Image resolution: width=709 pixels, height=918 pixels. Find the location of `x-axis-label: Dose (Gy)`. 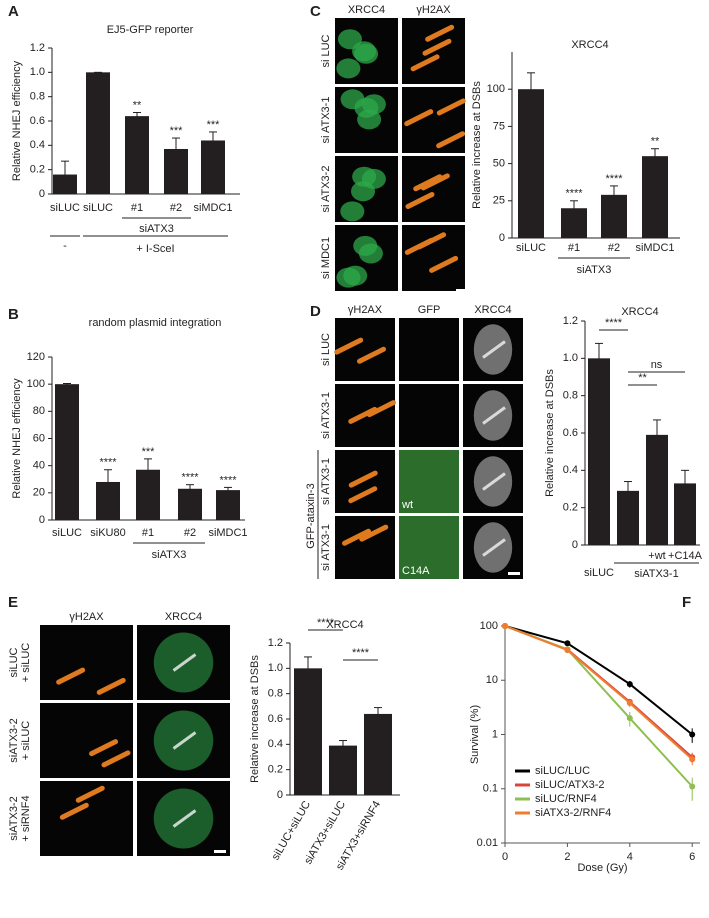

x-axis-label: Dose (Gy) is located at coordinates (602, 868).